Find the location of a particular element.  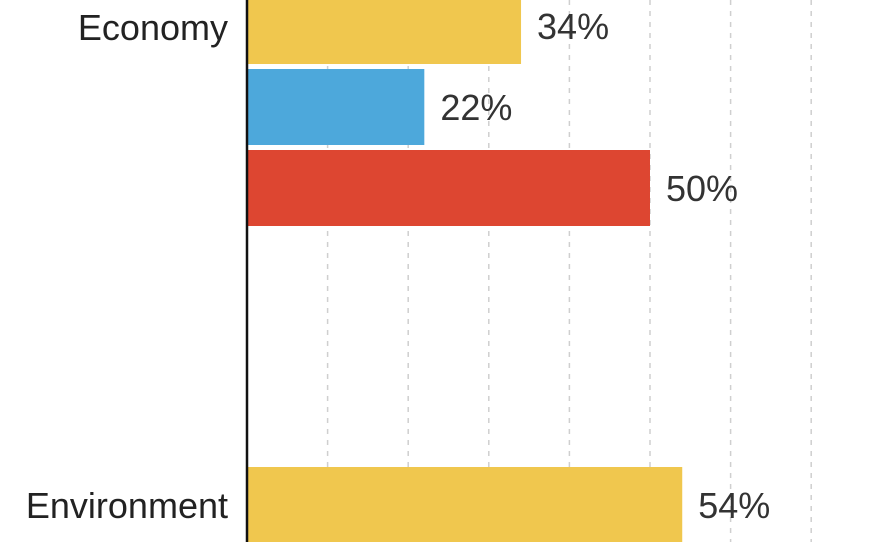

category-label-economy: Economy is located at coordinates (153, 27).